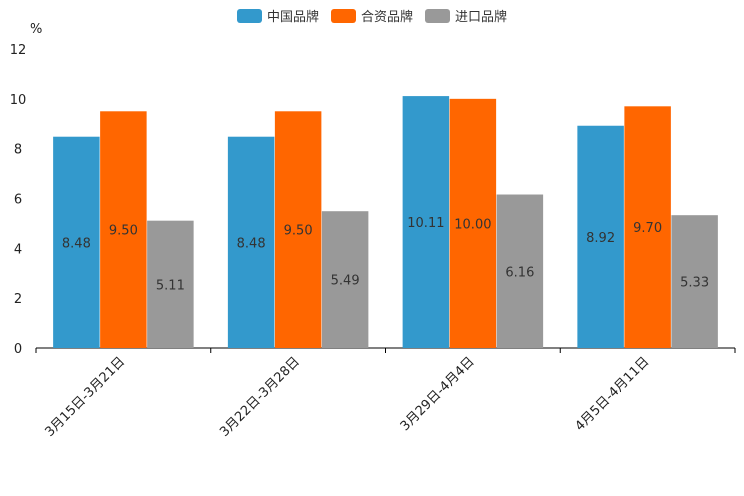 The image size is (744, 496). What do you see at coordinates (18, 249) in the screenshot?
I see `y-tick-label: 4` at bounding box center [18, 249].